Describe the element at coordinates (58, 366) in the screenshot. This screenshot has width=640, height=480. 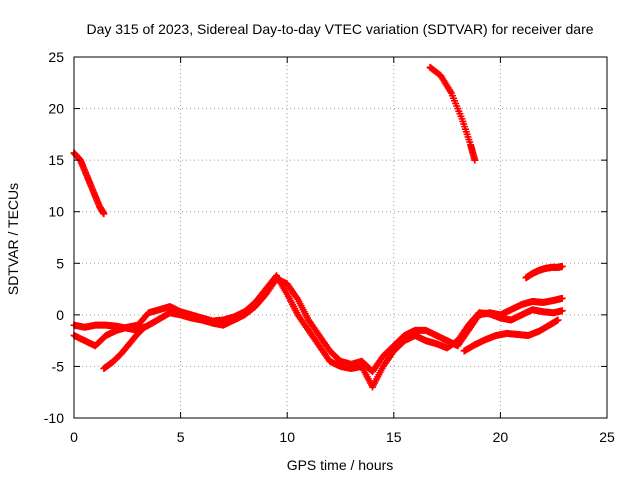
I see `y-tick-label: -5` at that location.